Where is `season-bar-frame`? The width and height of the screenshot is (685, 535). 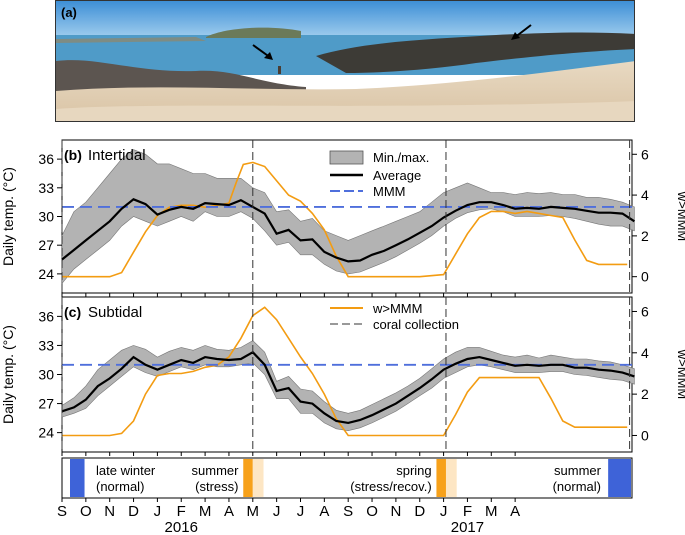 season-bar-frame is located at coordinates (347, 478).